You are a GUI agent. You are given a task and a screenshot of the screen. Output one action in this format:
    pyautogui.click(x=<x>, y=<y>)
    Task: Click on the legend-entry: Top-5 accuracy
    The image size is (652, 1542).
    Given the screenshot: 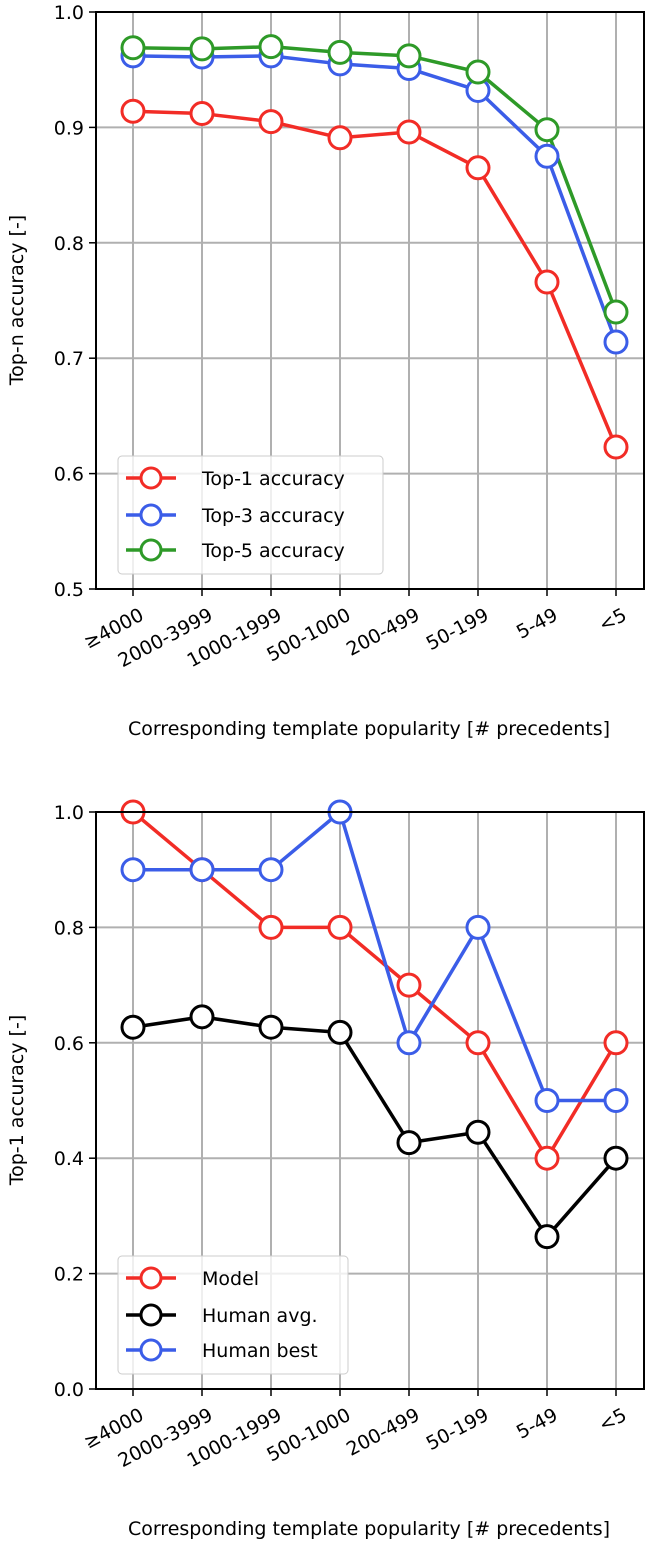 What is the action you would take?
    pyautogui.click(x=235, y=550)
    